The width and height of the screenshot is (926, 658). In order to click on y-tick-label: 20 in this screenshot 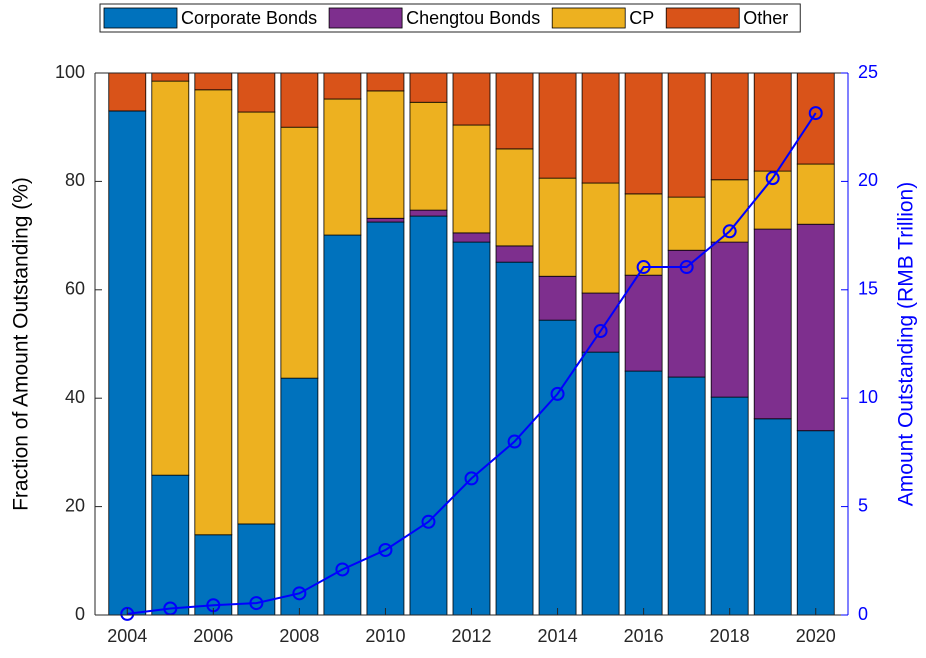, I will do `click(75, 505)`.